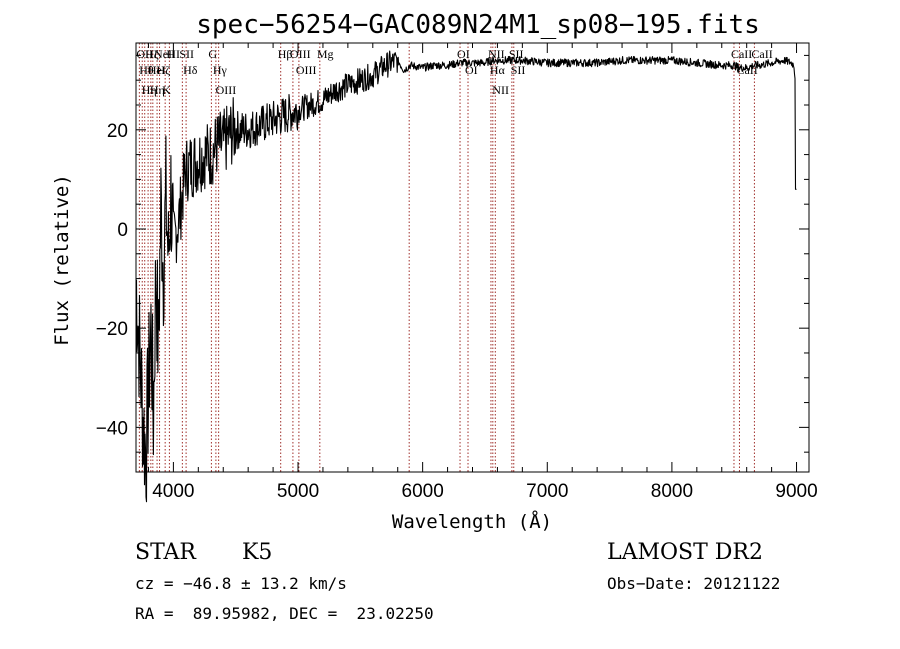  Describe the element at coordinates (241, 583) in the screenshot. I see `redshift-velocity: cz = −46.8 ± 13.2 km/s` at that location.